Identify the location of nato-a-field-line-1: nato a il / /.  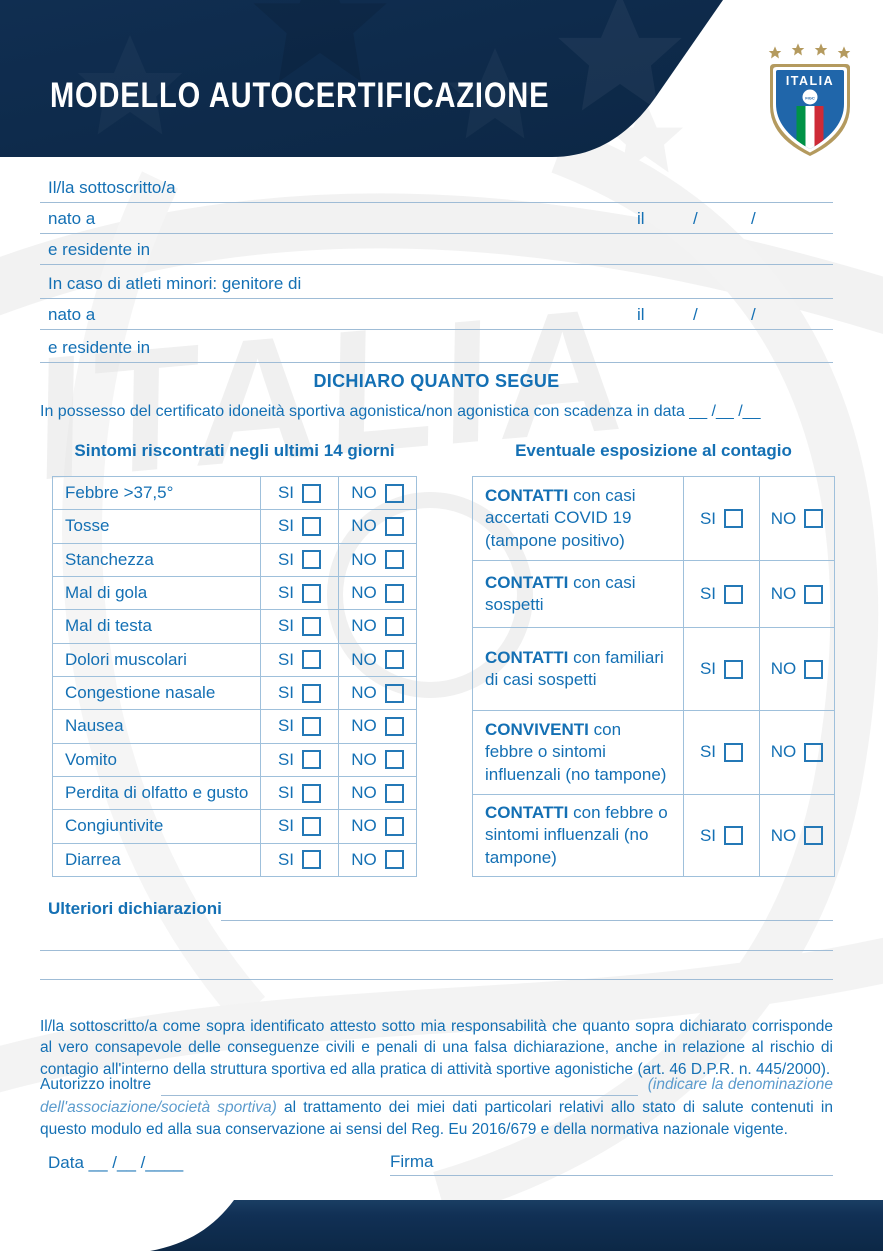
(436, 218).